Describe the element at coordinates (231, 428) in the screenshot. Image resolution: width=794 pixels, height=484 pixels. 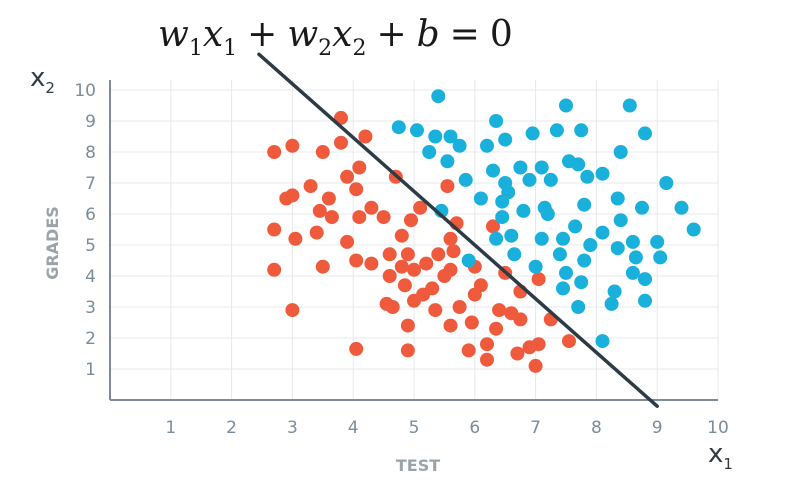
I see `x-tick-label: 2` at that location.